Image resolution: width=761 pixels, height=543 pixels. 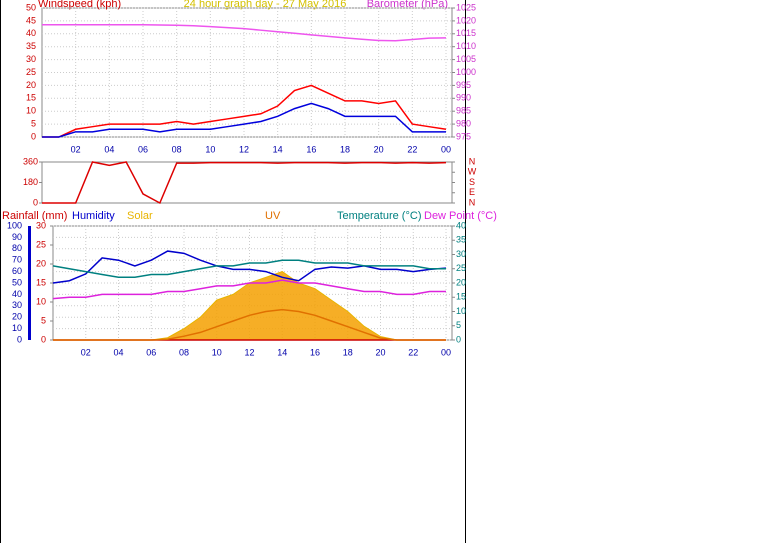 What do you see at coordinates (30, 182) in the screenshot?
I see `y-tick-label: 180` at bounding box center [30, 182].